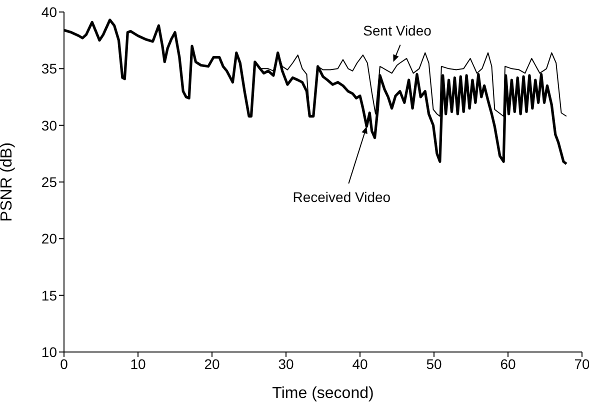 The width and height of the screenshot is (589, 406). What do you see at coordinates (49, 12) in the screenshot?
I see `y-tick-label: 40` at bounding box center [49, 12].